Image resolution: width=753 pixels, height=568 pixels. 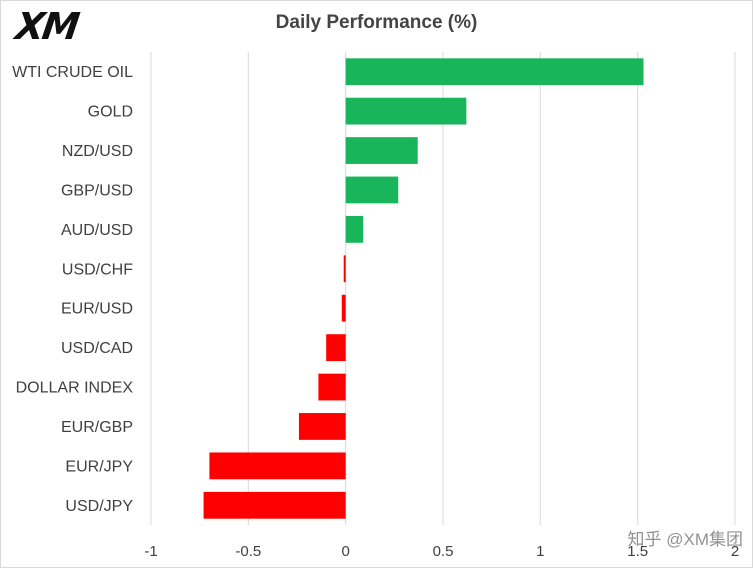 What do you see at coordinates (332, 387) in the screenshot?
I see `bar-dollar-index` at bounding box center [332, 387].